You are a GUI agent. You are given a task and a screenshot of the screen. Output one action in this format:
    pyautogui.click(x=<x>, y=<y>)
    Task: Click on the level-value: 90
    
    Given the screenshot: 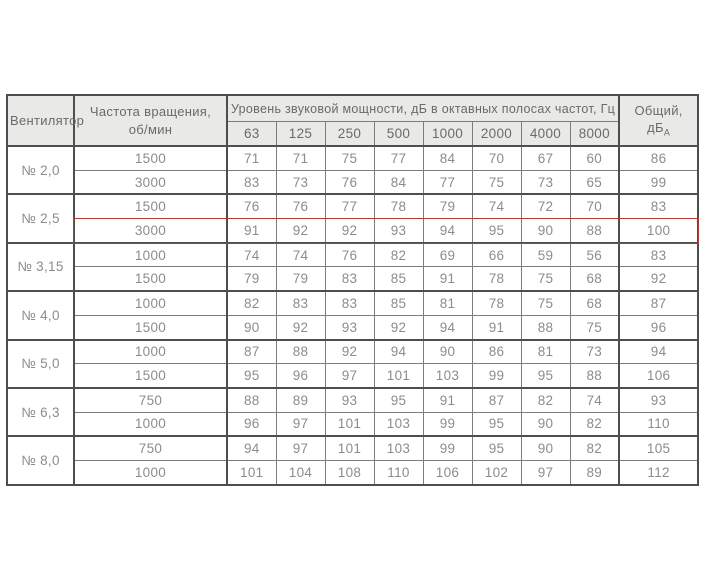 What is the action you would take?
    pyautogui.click(x=545, y=231)
    